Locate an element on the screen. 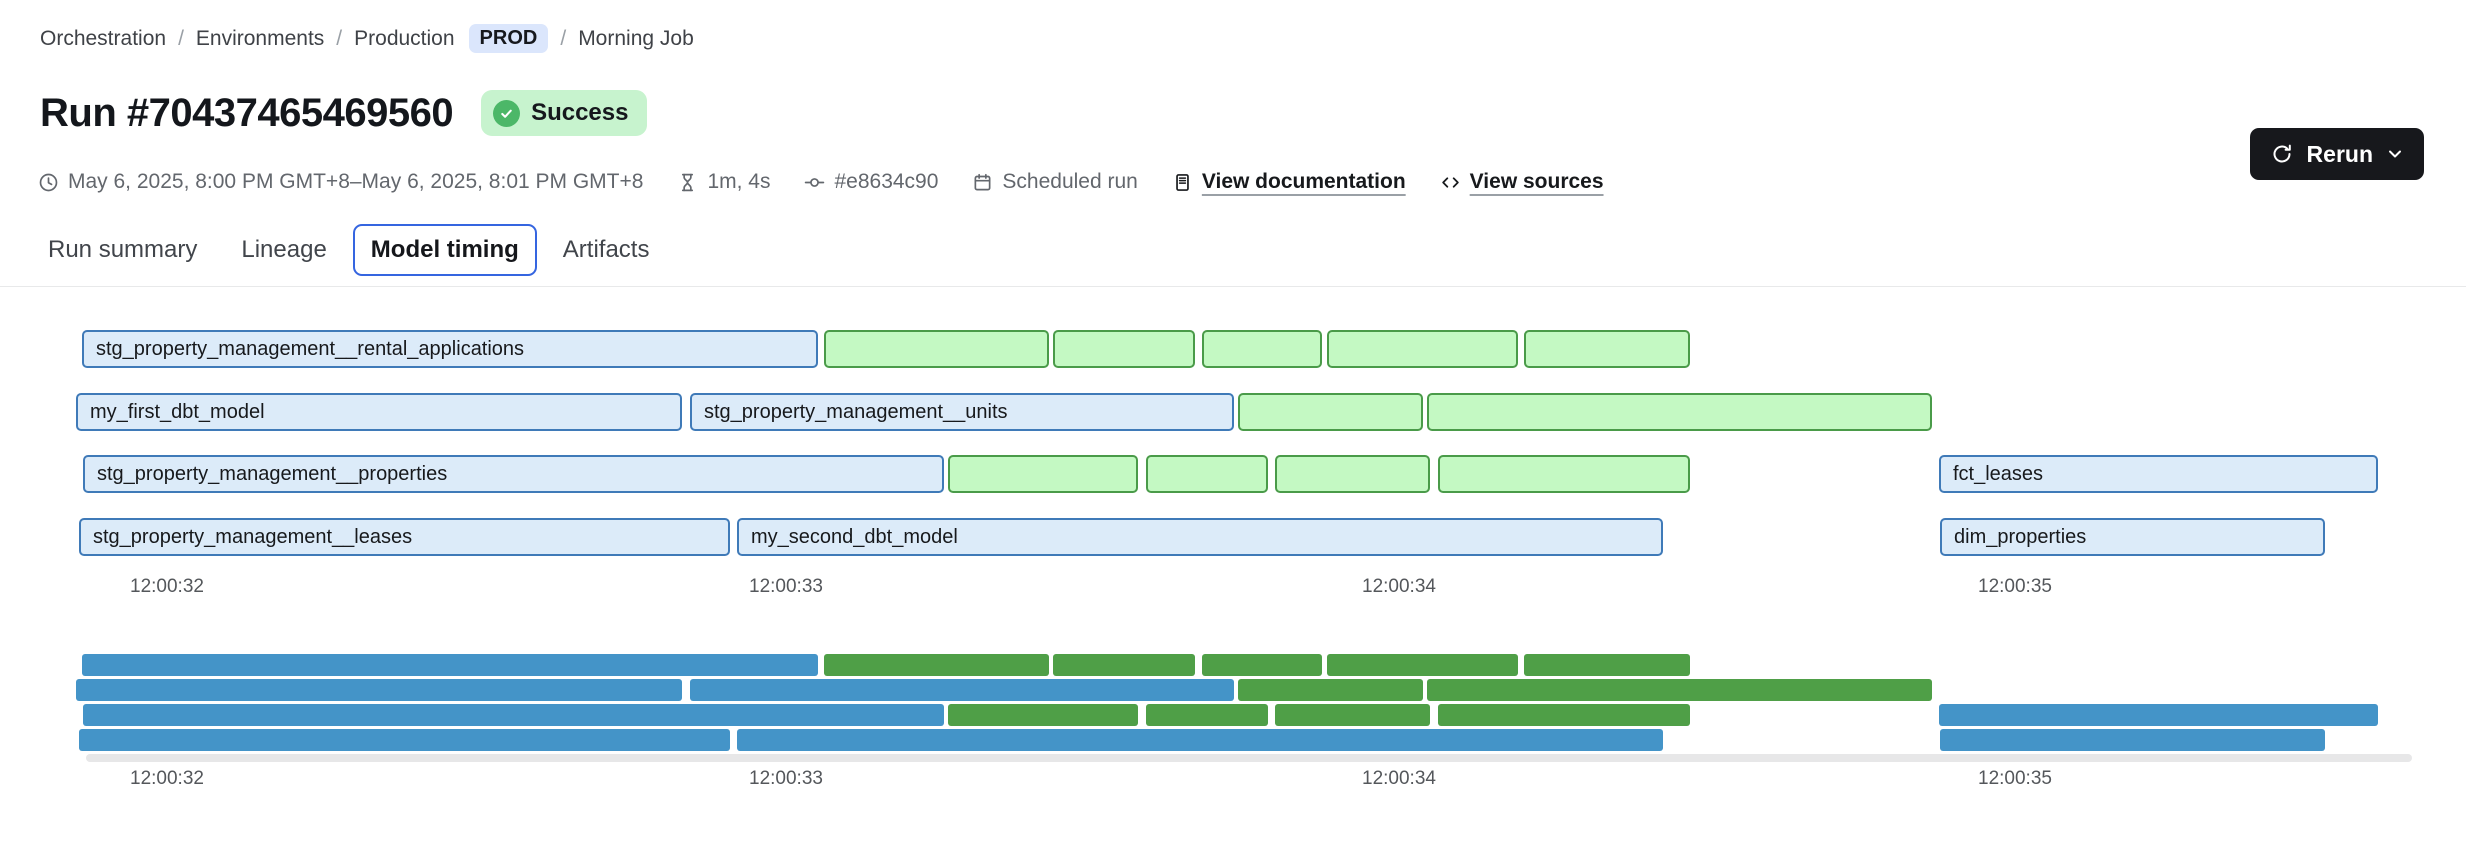 Image resolution: width=2466 pixels, height=842 pixels. code-icon is located at coordinates (1450, 182).